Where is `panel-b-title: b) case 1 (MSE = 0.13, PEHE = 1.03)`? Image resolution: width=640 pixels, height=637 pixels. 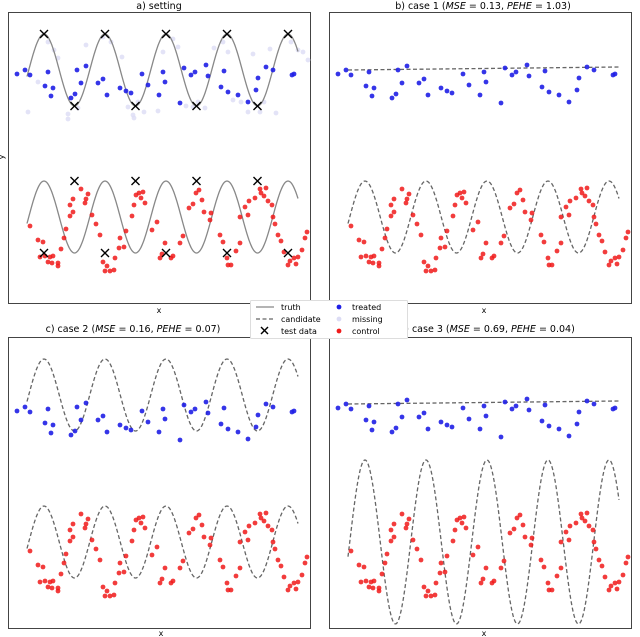 panel-b-title: b) case 1 (MSE = 0.13, PEHE = 1.03) is located at coordinates (483, 6).